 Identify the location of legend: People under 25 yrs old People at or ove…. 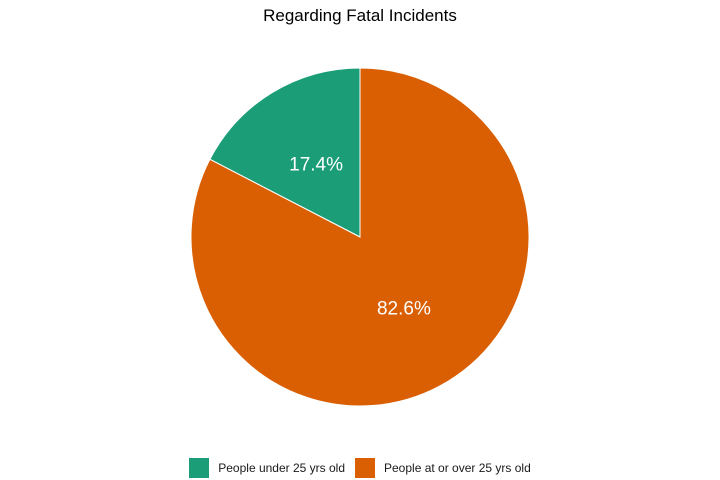
(360, 468).